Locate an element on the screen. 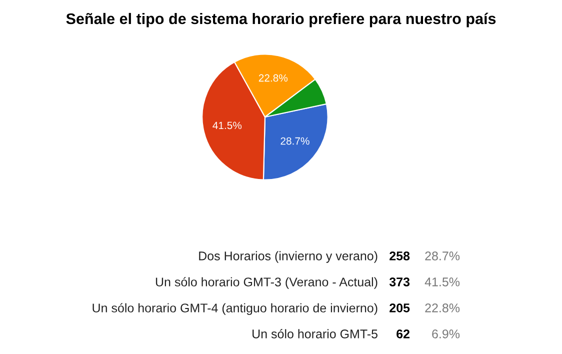  data-label: 373 is located at coordinates (399, 282).